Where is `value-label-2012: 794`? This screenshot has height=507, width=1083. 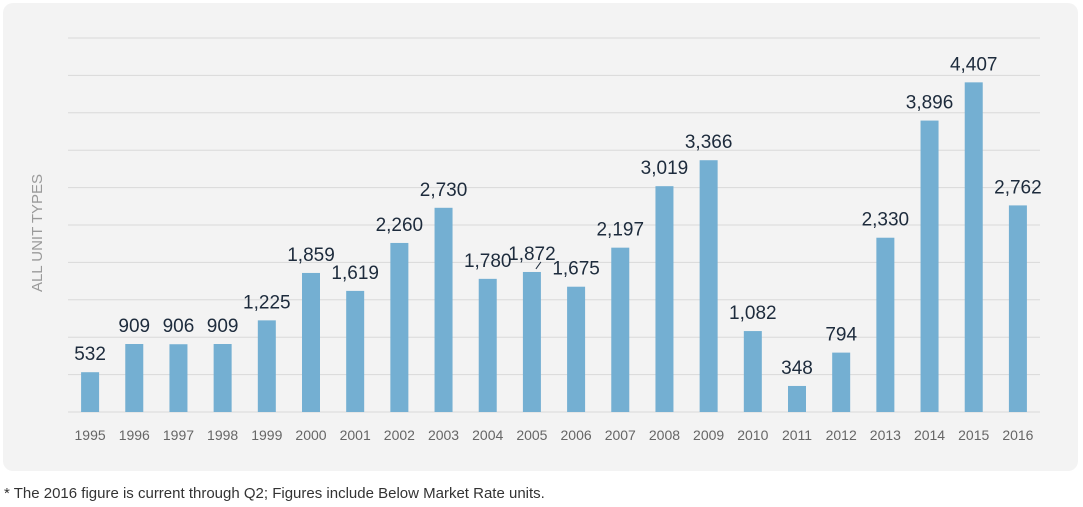
value-label-2012: 794 is located at coordinates (841, 335).